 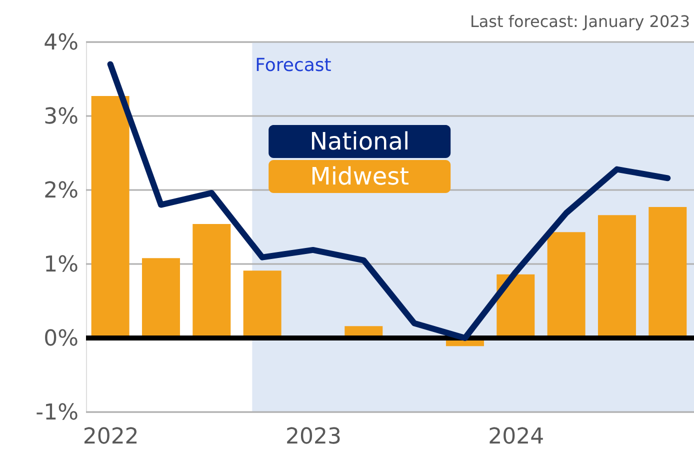 I want to click on x-tick-label: 2022, so click(x=110, y=437).